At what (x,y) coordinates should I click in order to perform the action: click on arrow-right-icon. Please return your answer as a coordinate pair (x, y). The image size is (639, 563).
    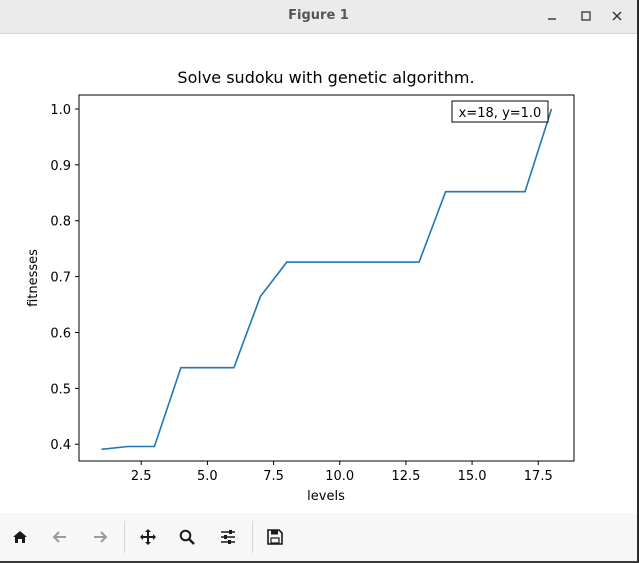
    Looking at the image, I should click on (101, 537).